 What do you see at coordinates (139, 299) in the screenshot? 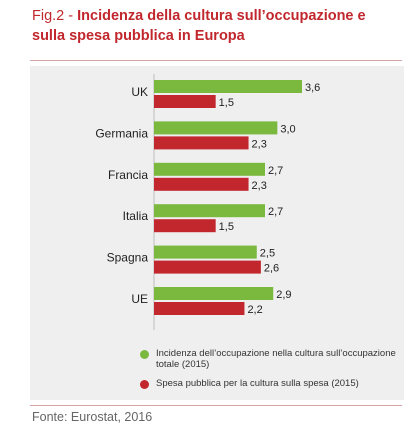
I see `category-label: UE` at bounding box center [139, 299].